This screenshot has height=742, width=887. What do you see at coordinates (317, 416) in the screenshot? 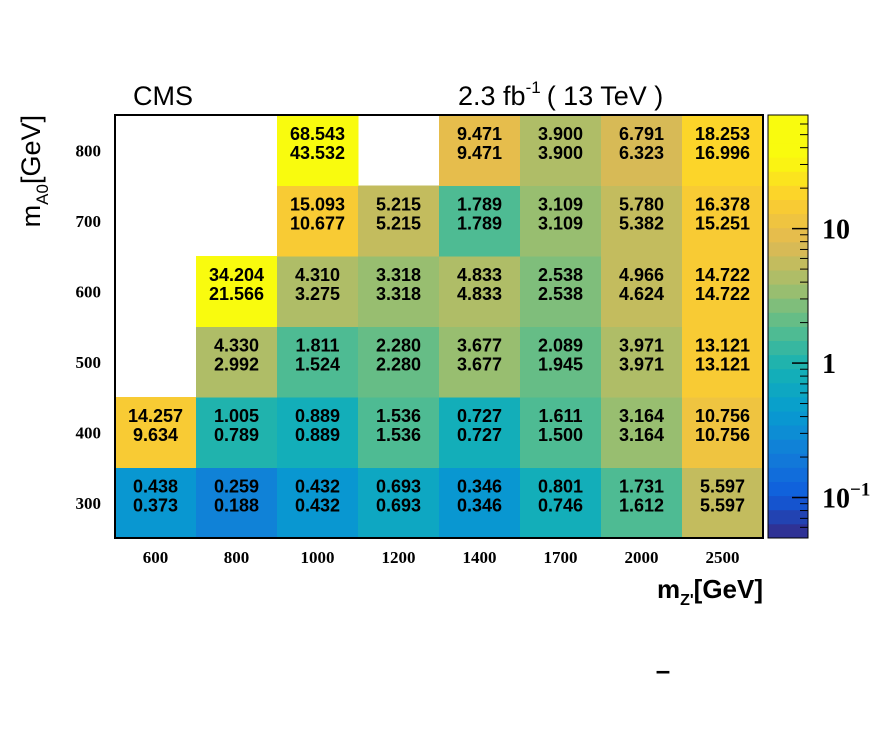
I see `cell-value-upper: 0.889` at bounding box center [317, 416].